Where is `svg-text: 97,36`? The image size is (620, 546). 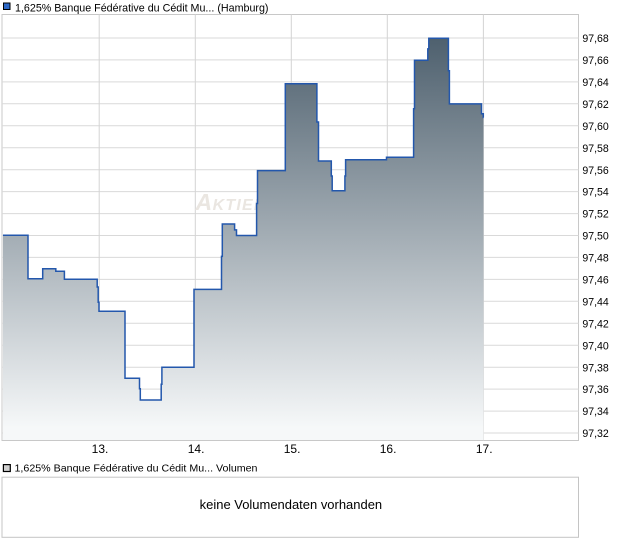
svg-text: 97,36 is located at coordinates (595, 390).